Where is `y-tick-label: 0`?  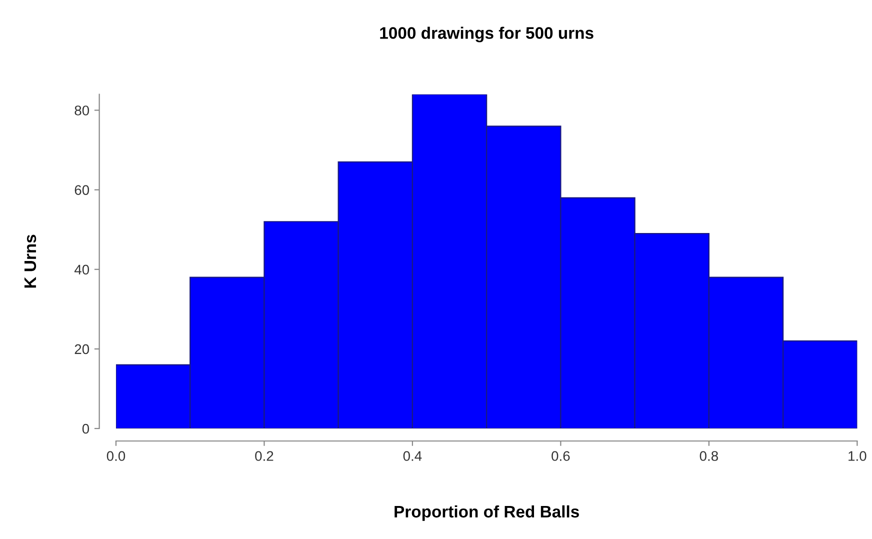
y-tick-label: 0 is located at coordinates (86, 429).